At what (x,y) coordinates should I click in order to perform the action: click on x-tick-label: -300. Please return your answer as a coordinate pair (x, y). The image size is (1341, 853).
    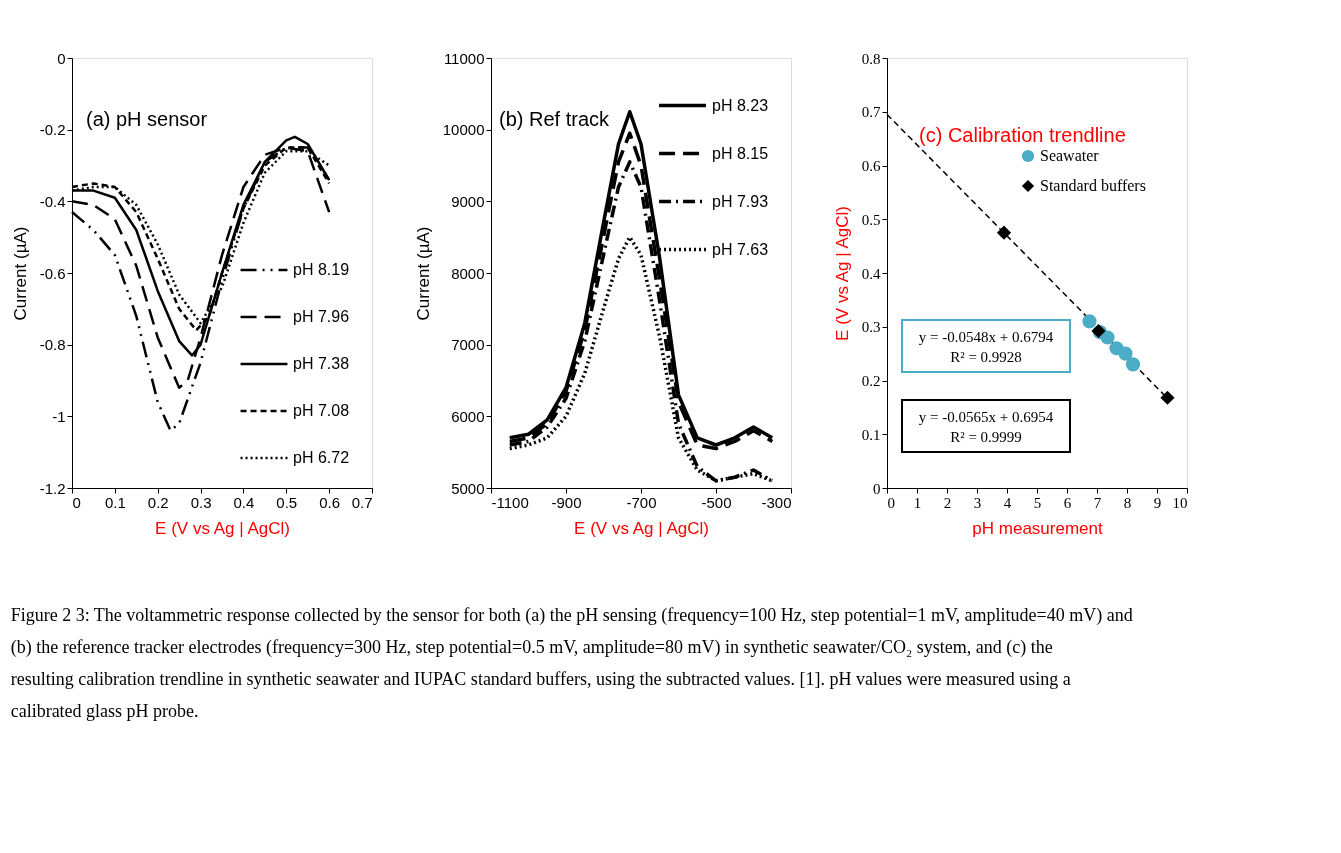
    Looking at the image, I should click on (776, 502).